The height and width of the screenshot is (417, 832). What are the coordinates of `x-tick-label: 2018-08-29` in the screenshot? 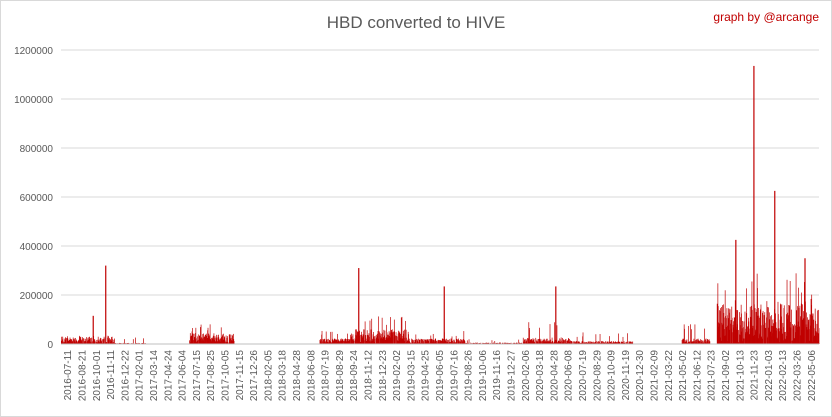 It's located at (340, 376).